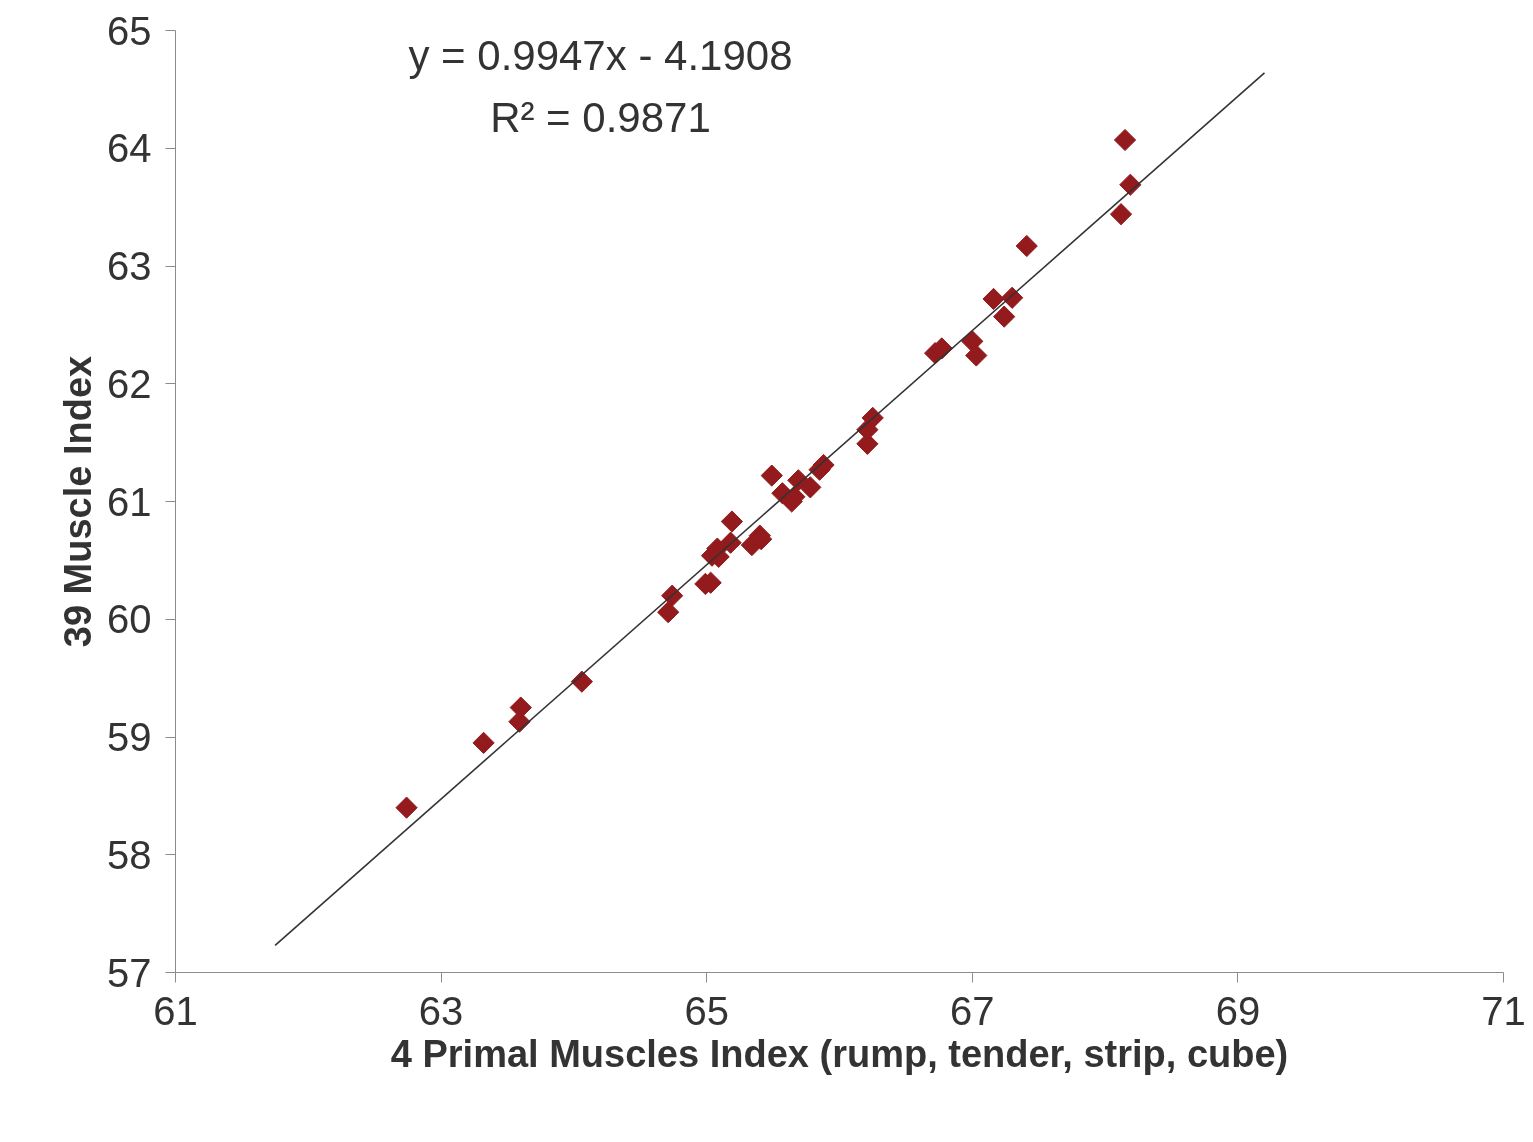 The width and height of the screenshot is (1533, 1142). I want to click on y-tick-label: 59, so click(129, 737).